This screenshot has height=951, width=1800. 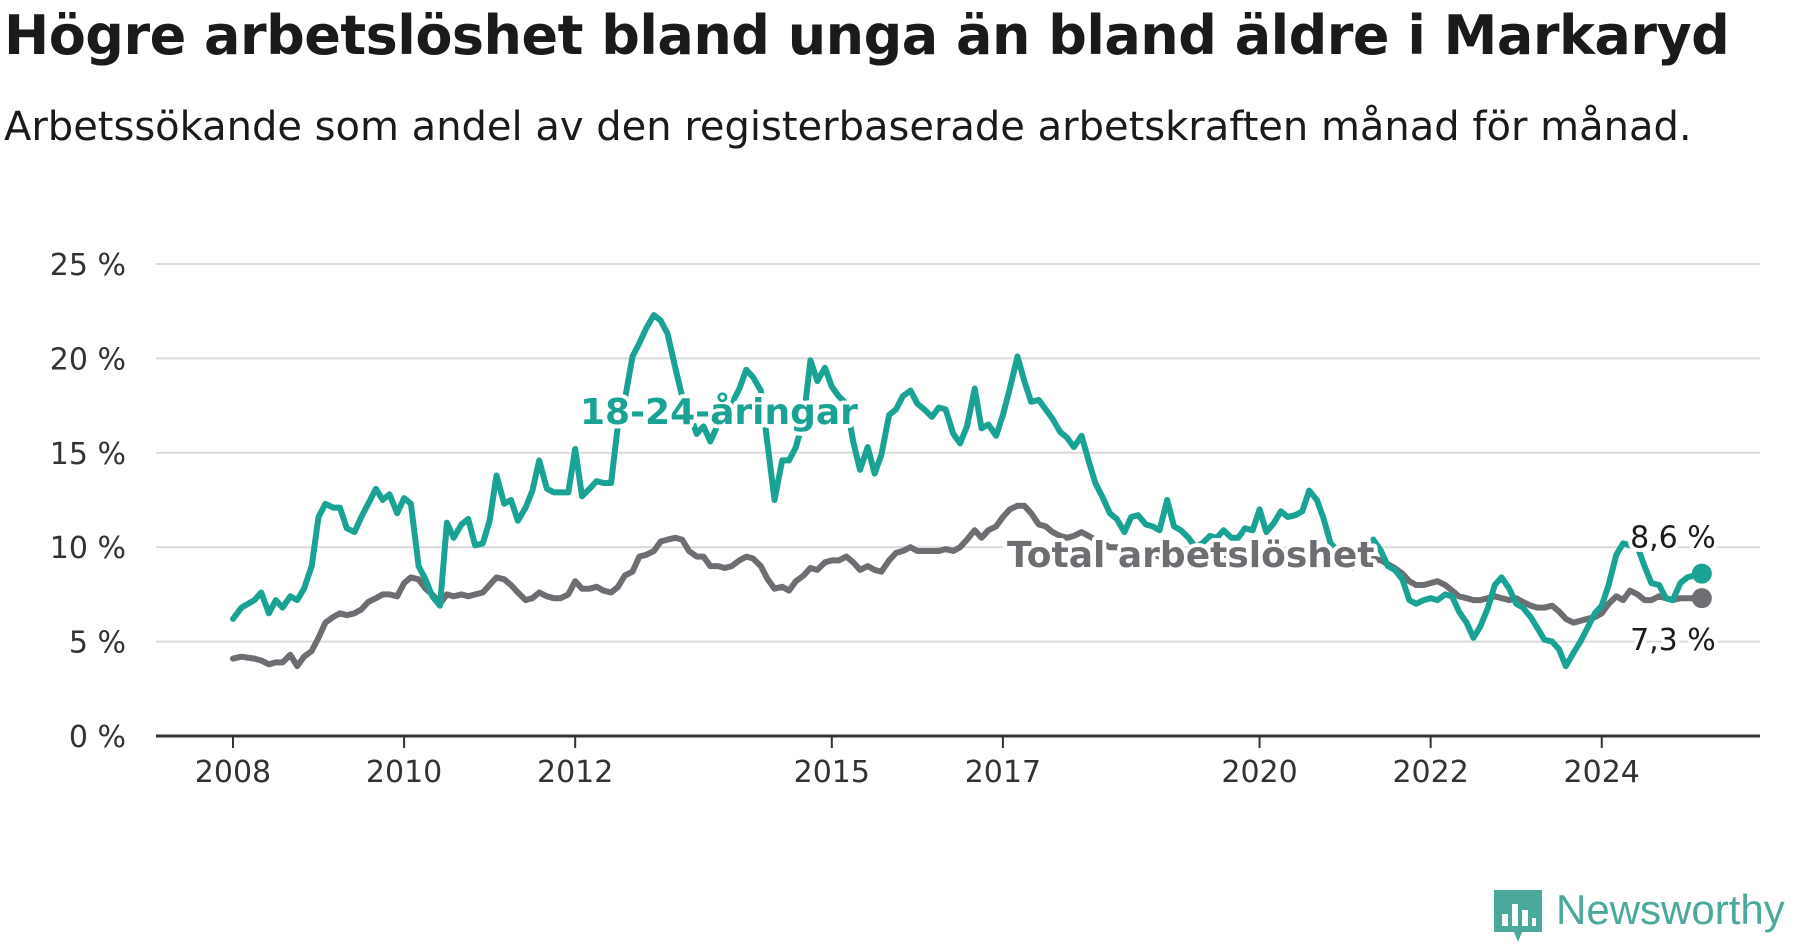 I want to click on x-tick-label: 2024, so click(x=1602, y=772).